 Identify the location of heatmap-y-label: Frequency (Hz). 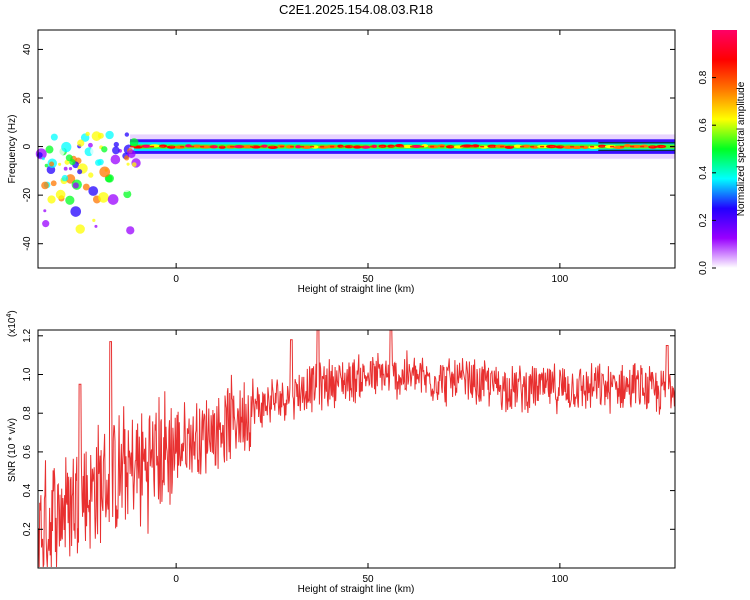
(12, 149).